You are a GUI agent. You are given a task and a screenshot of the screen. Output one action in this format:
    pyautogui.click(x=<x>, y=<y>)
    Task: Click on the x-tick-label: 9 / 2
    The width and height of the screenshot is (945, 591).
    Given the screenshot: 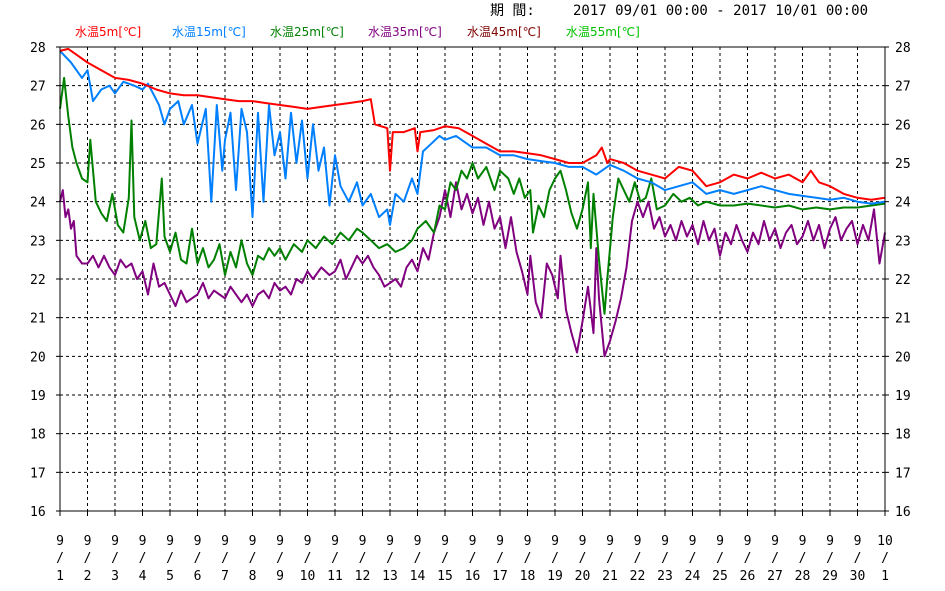 What is the action you would take?
    pyautogui.click(x=88, y=559)
    